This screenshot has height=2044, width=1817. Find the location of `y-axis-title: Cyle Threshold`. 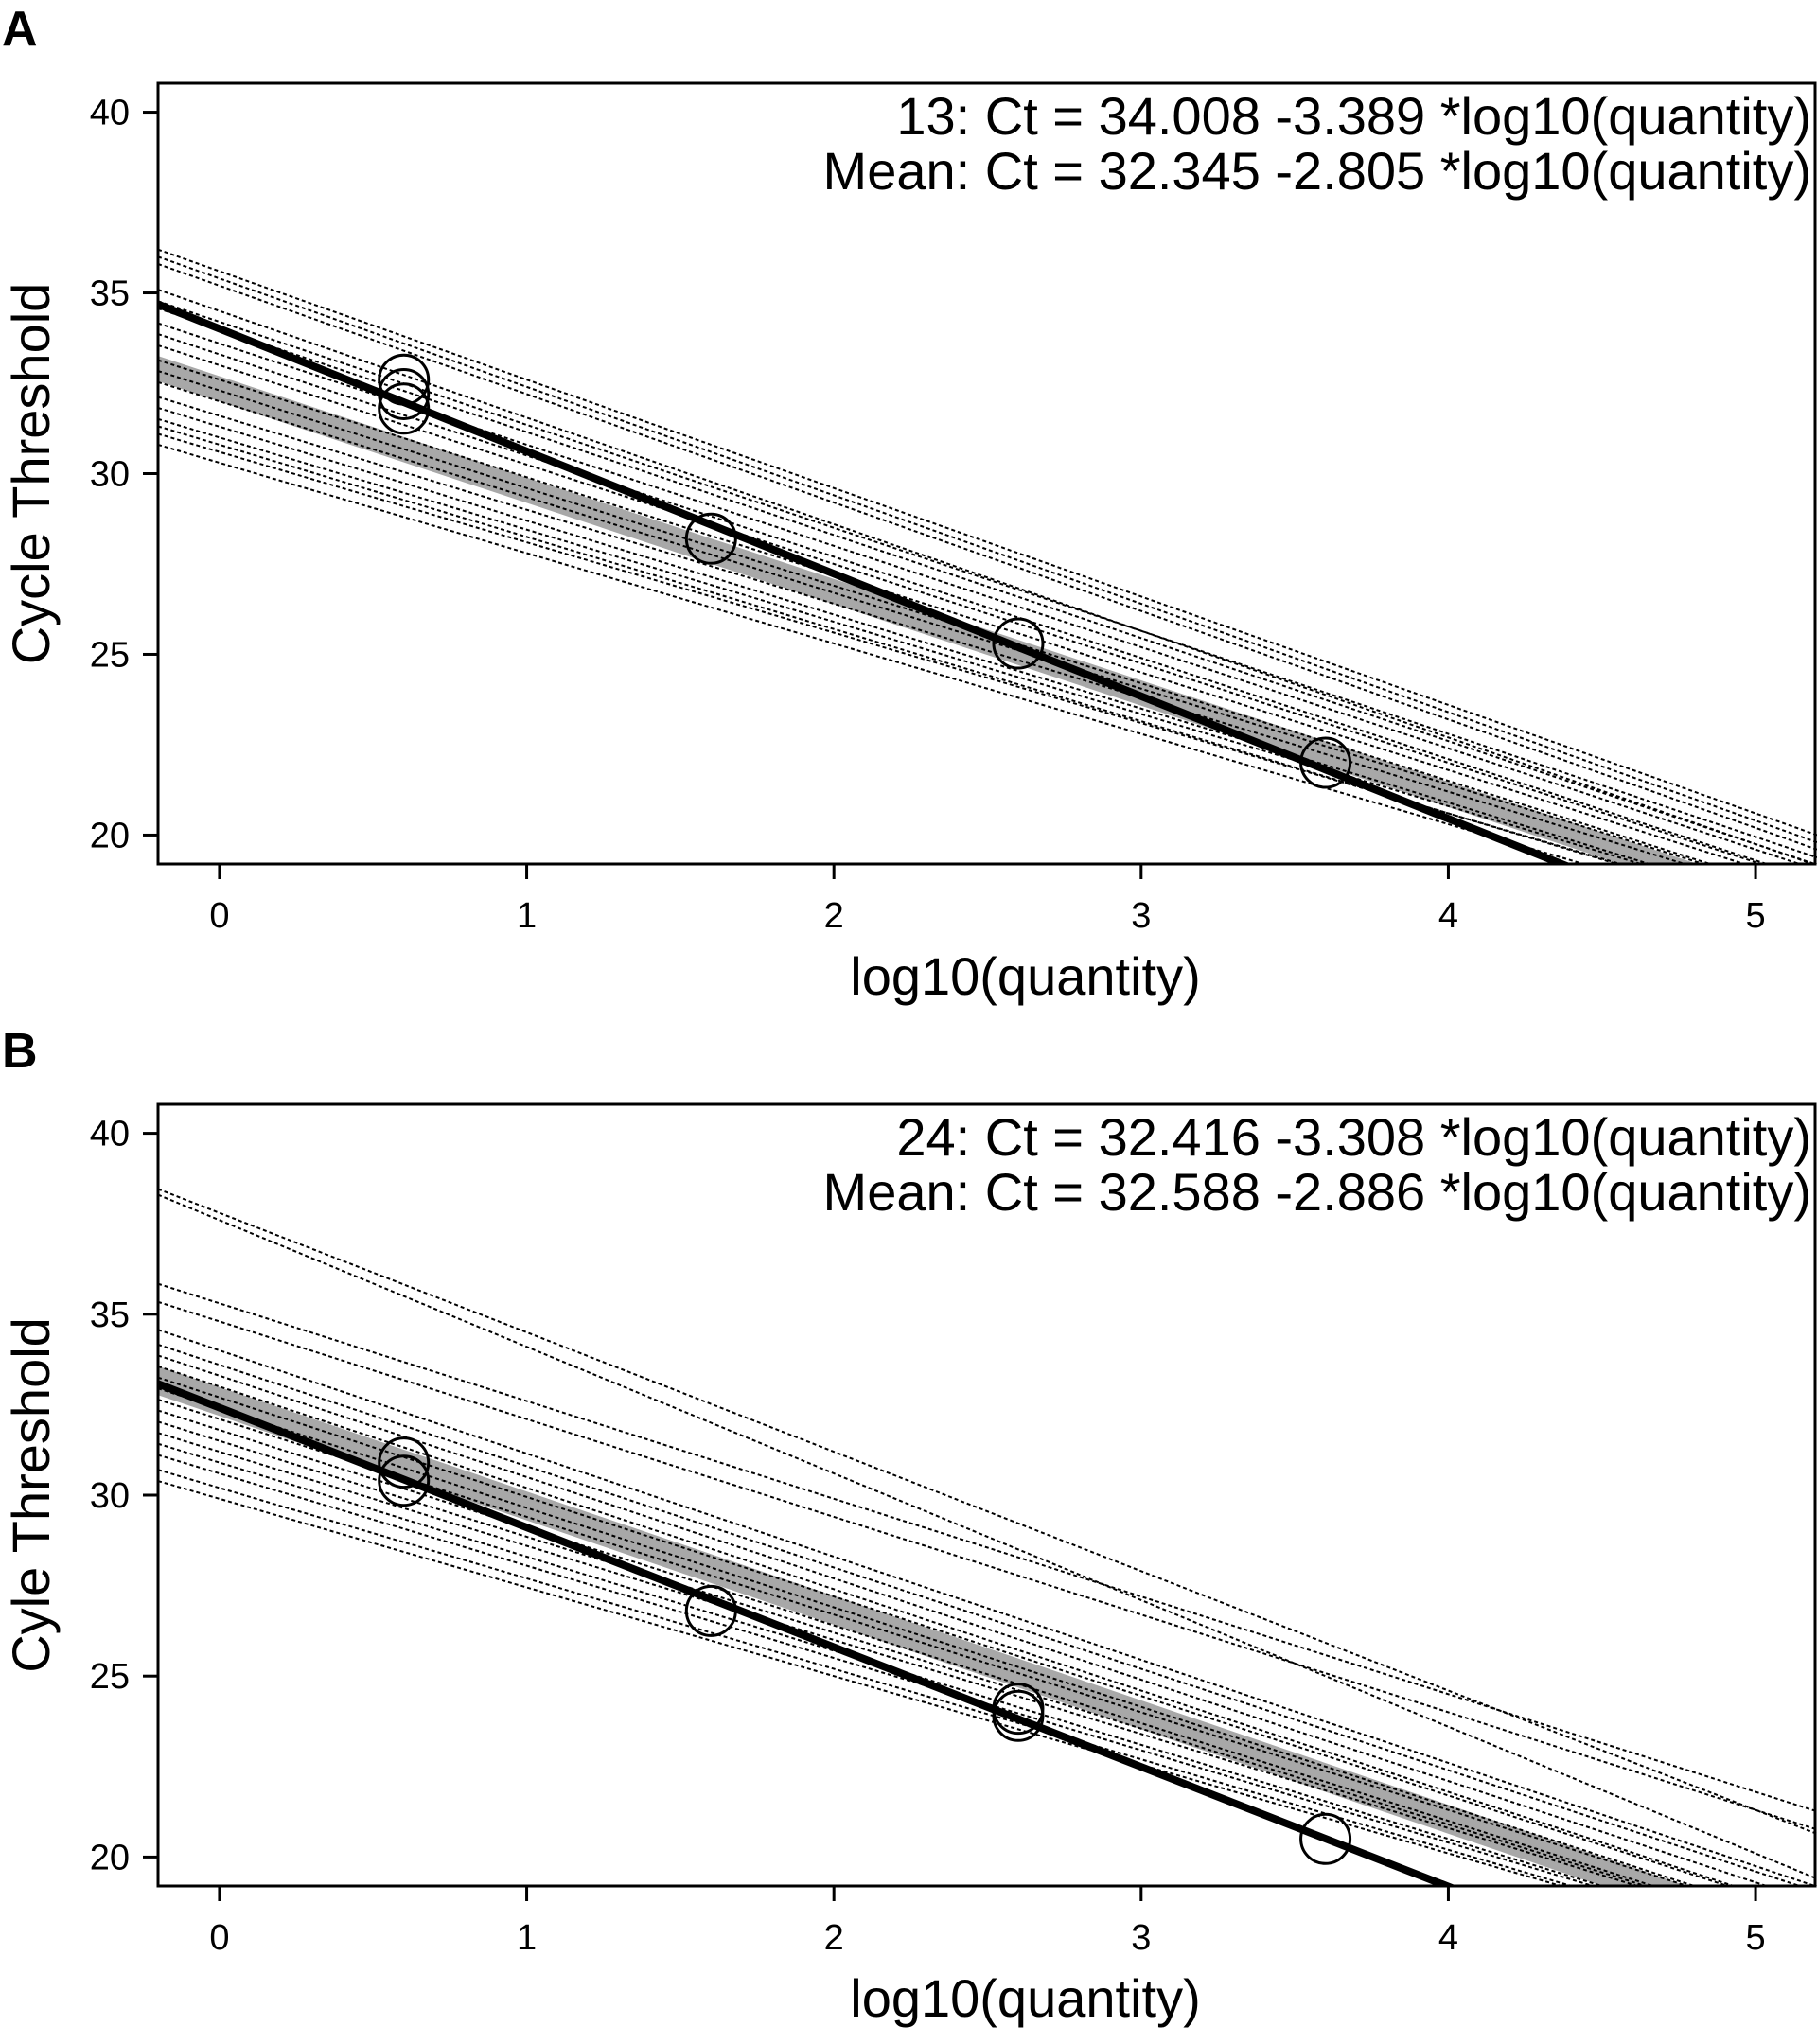

y-axis-title: Cyle Threshold is located at coordinates (31, 1495).